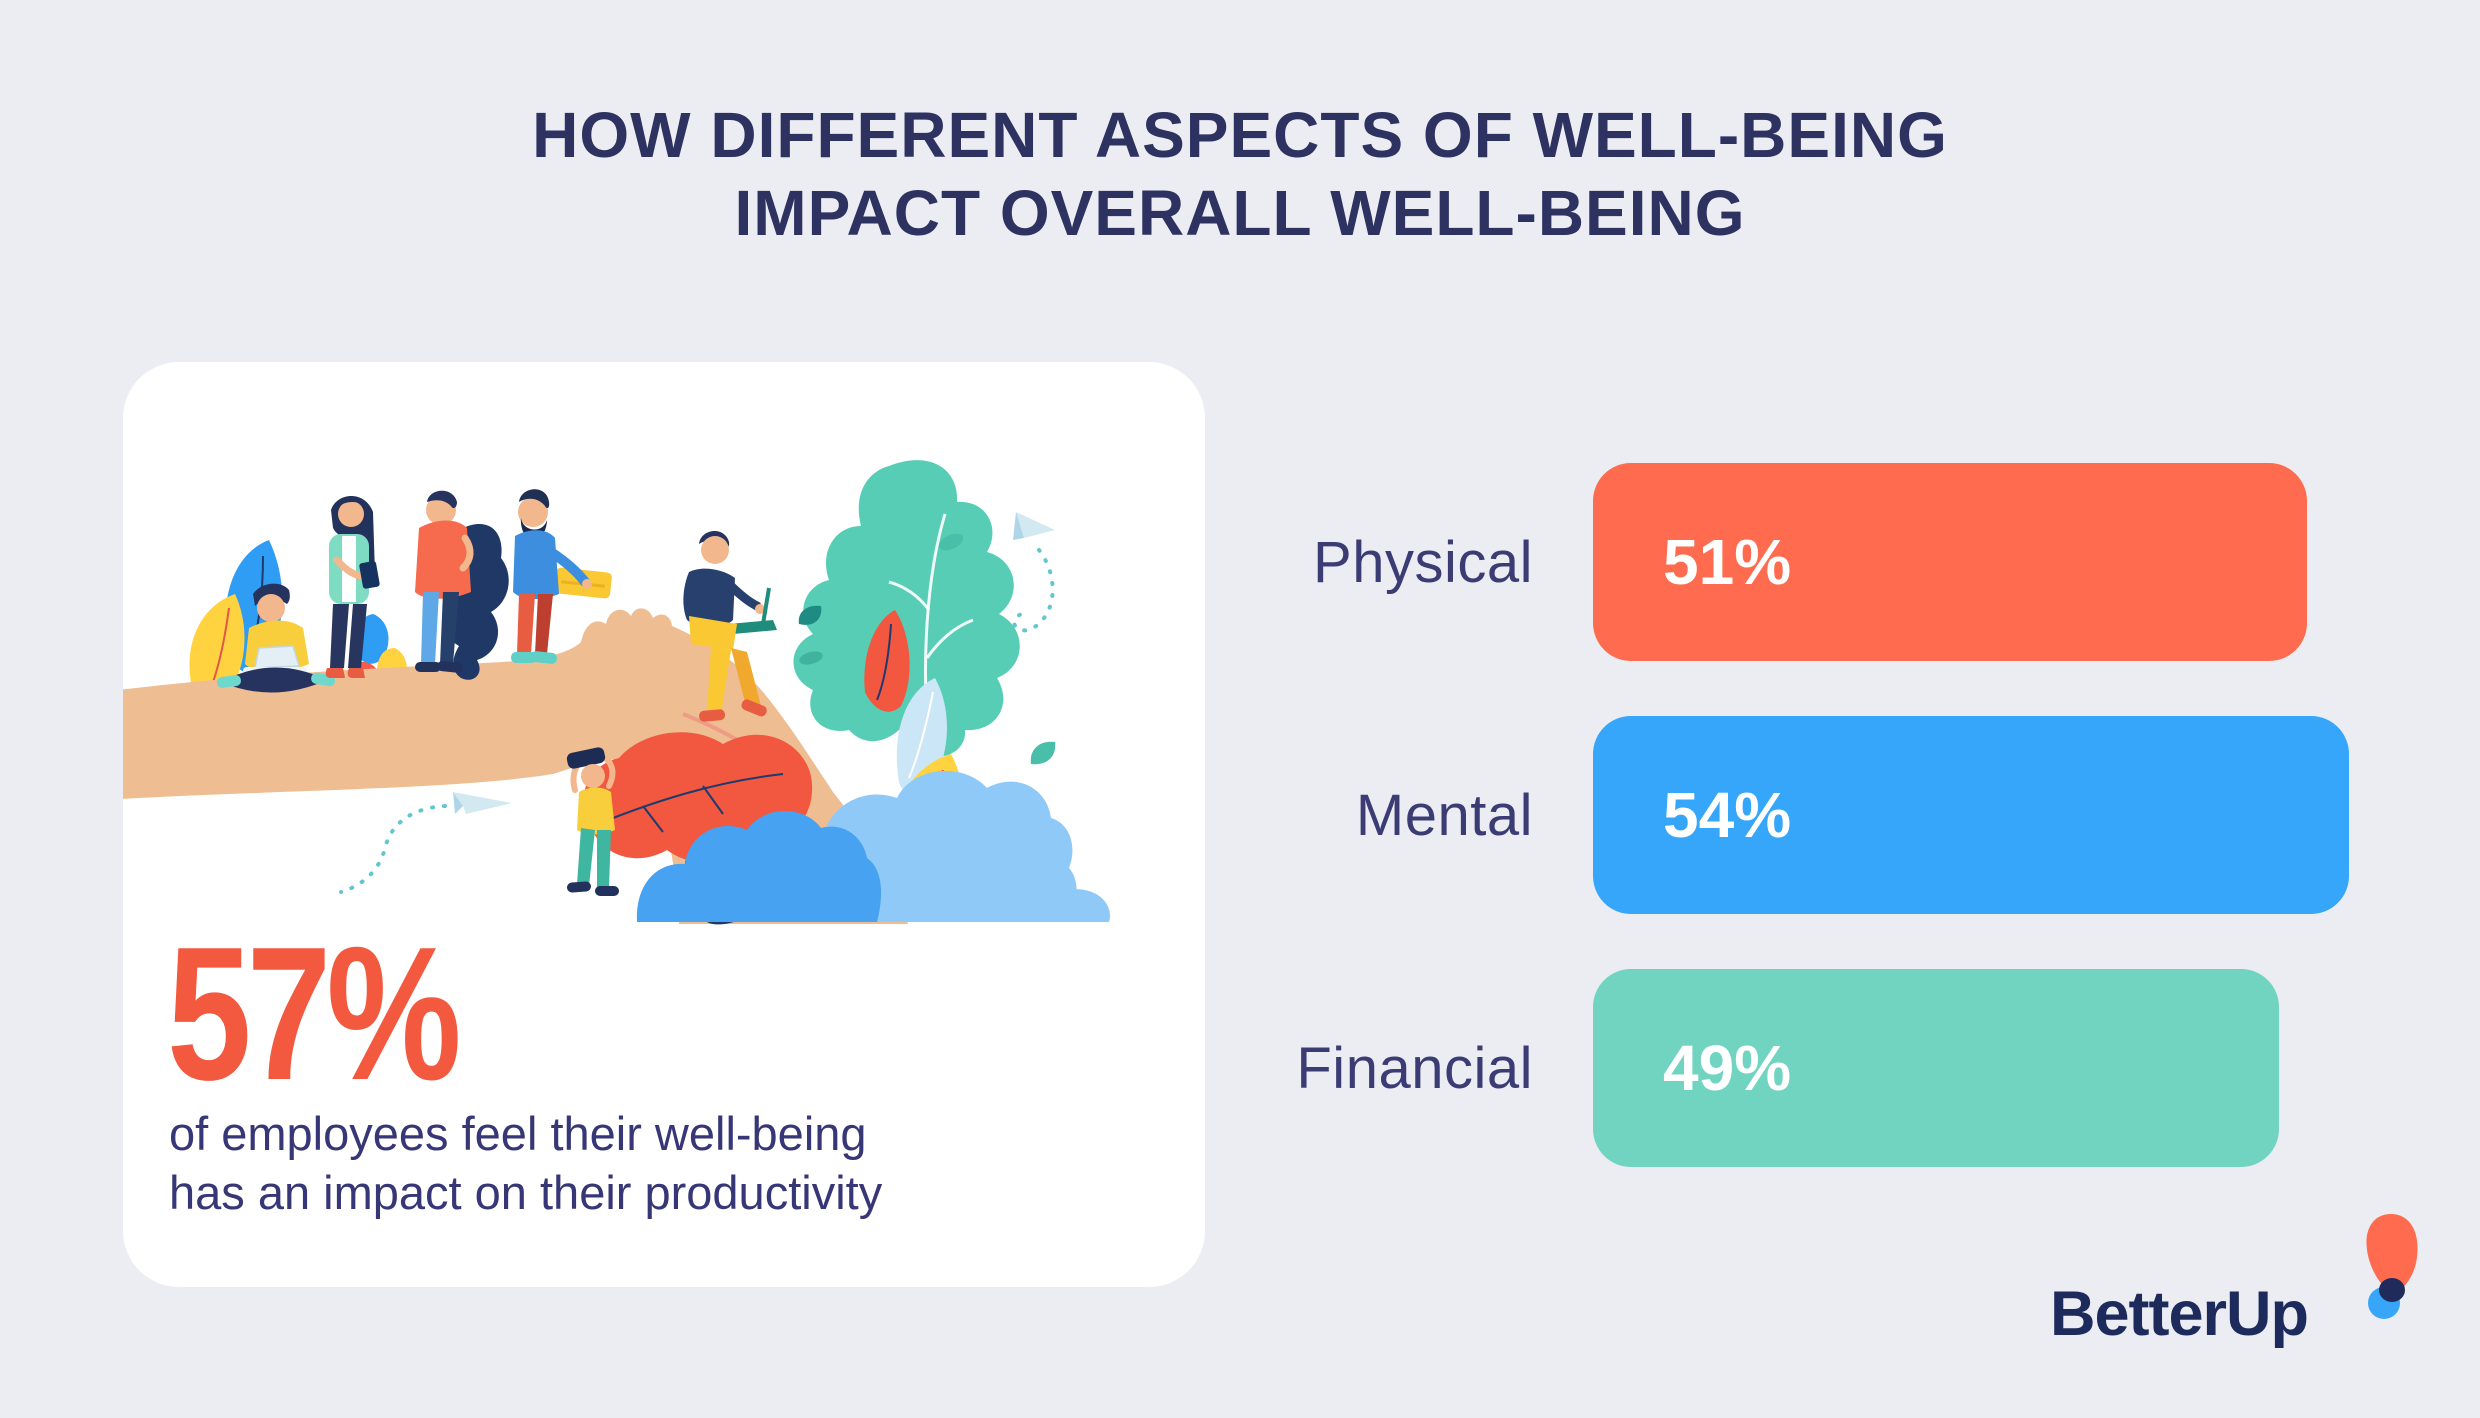  I want to click on bar-row-financial: Financial 49%, so click(1764, 1068).